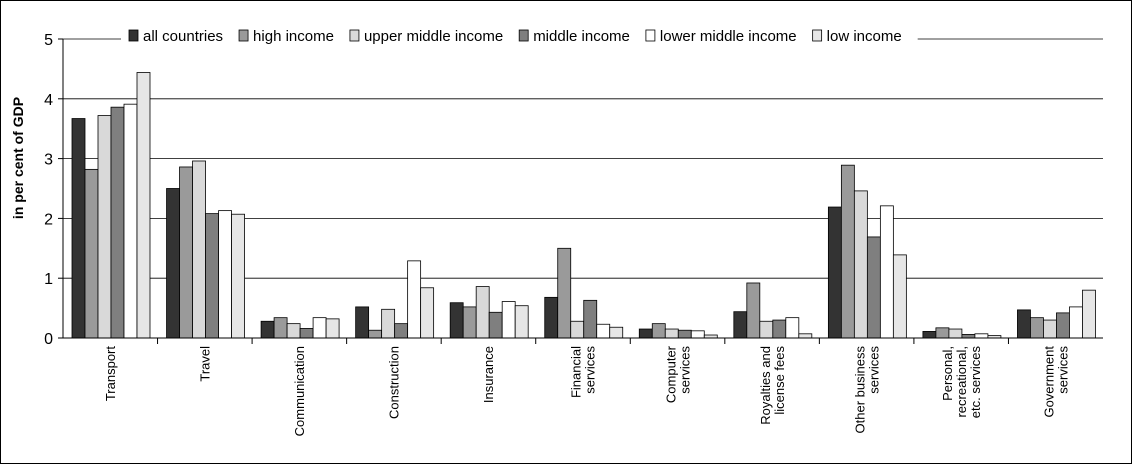 This screenshot has height=466, width=1133. What do you see at coordinates (947, 373) in the screenshot?
I see `x-category-label-line: Personal,` at bounding box center [947, 373].